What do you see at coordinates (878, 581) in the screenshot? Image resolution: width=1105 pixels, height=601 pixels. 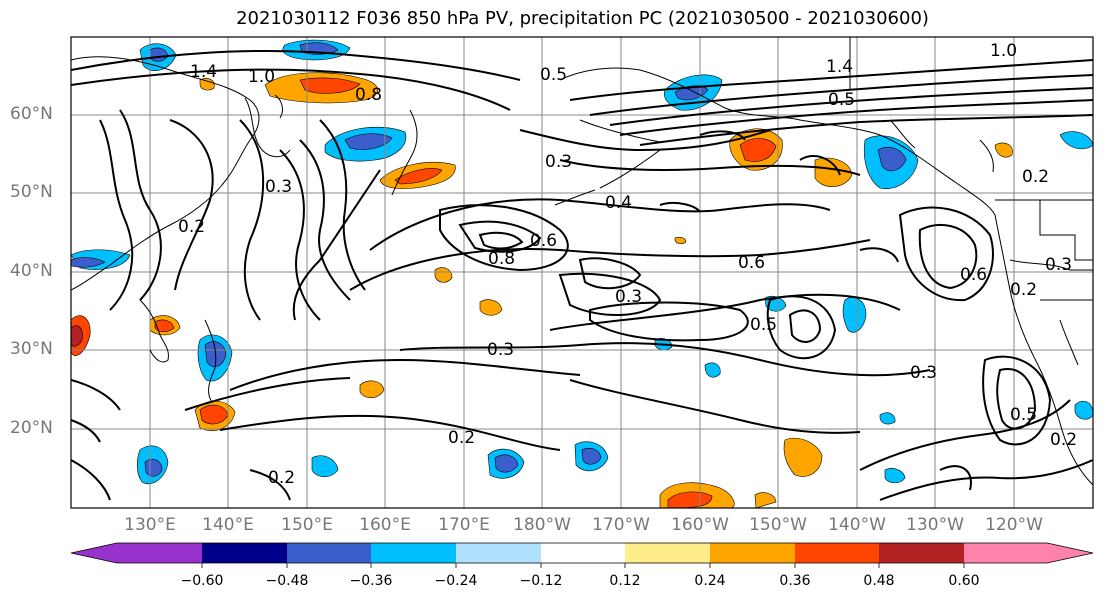 I see `colorbar-tick-label: 0.48` at bounding box center [878, 581].